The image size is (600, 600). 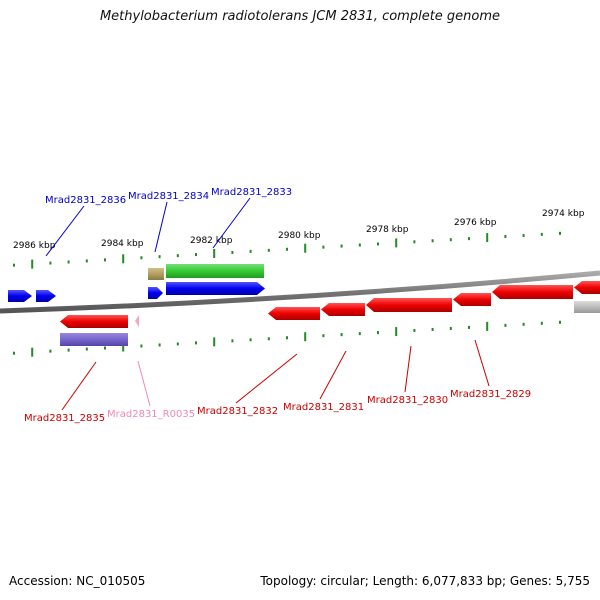 What do you see at coordinates (300, 292) in the screenshot?
I see `genome-backbone` at bounding box center [300, 292].